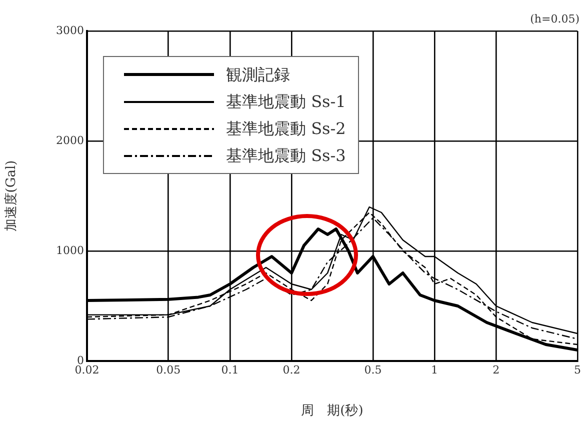 Image resolution: width=584 pixels, height=423 pixels. I want to click on x-tick-label: 2, so click(496, 369).